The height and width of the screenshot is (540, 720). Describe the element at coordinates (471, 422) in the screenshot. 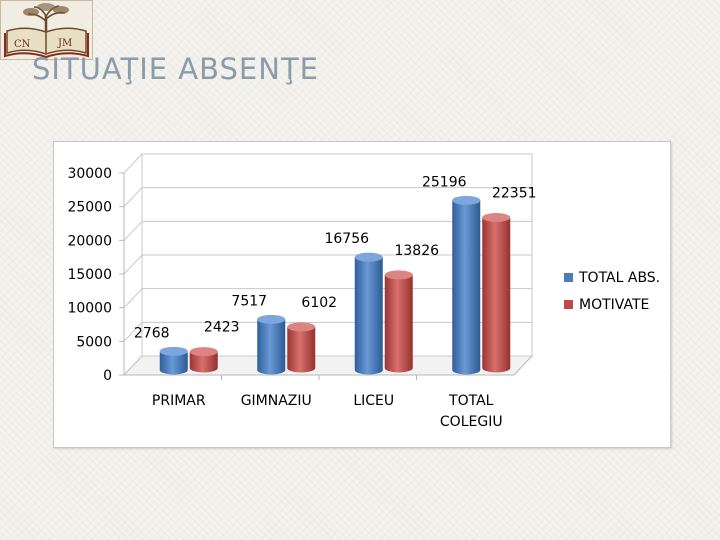

I see `x-tick-label: COLEGIU` at that location.